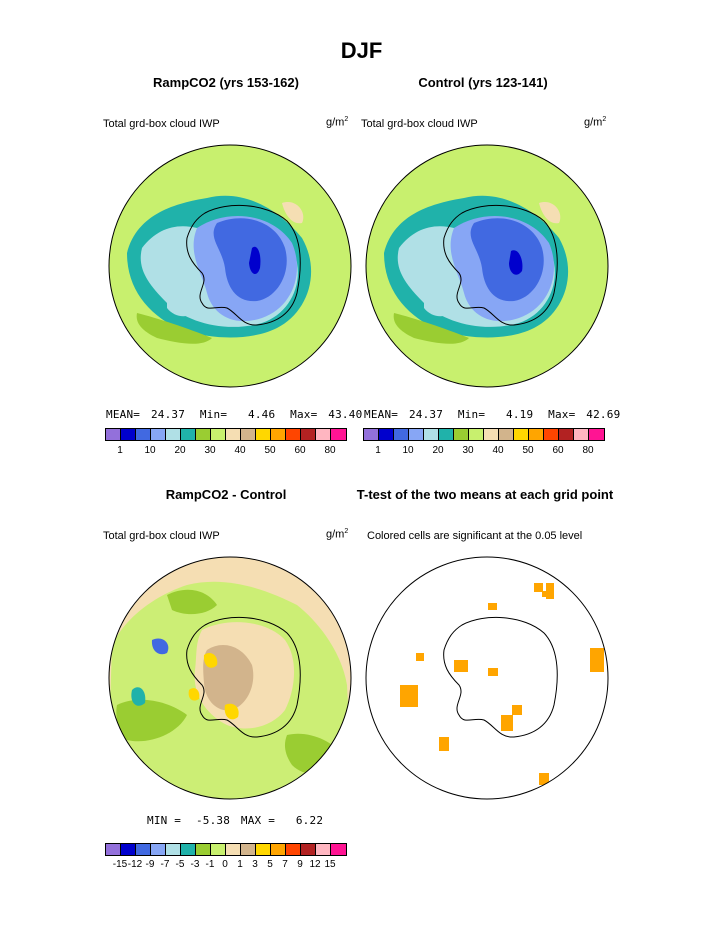 The height and width of the screenshot is (935, 723). What do you see at coordinates (195, 864) in the screenshot?
I see `colorbar-tick-label: -3` at bounding box center [195, 864].